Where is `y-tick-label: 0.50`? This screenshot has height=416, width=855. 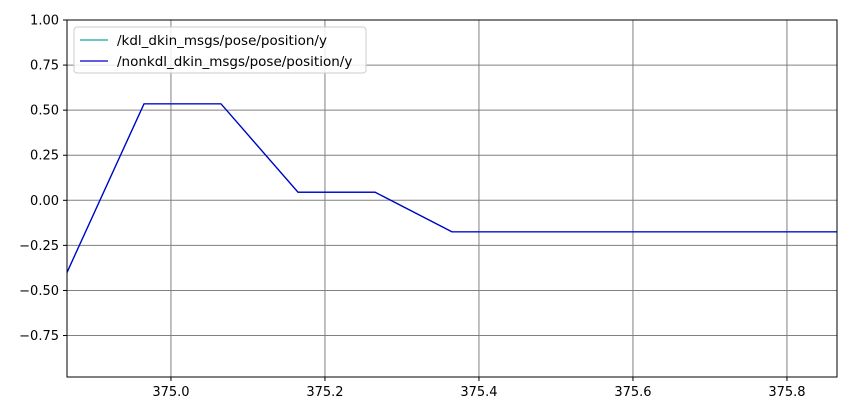 y-tick-label: 0.50 is located at coordinates (44, 111).